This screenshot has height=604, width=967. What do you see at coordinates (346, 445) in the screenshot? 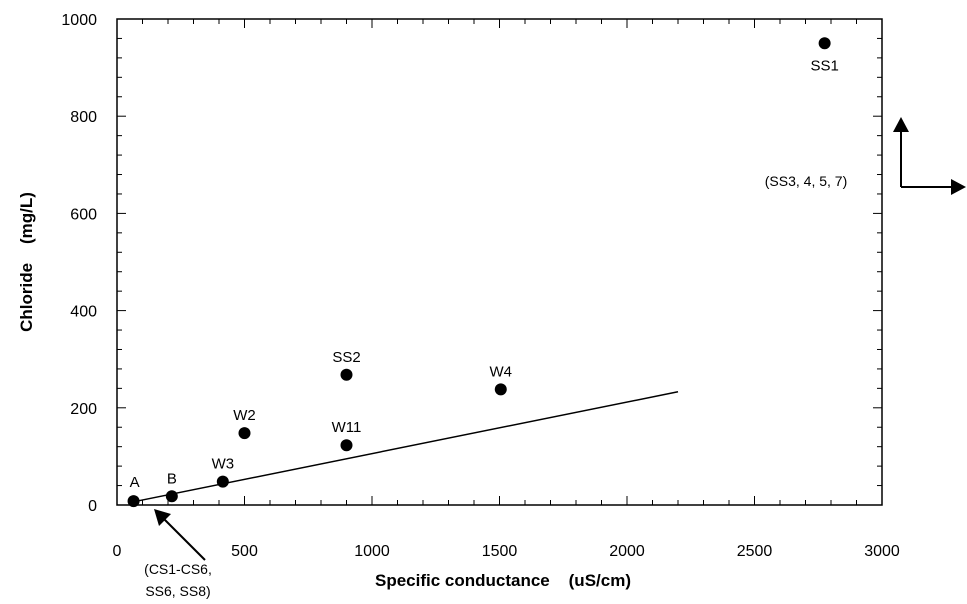
I see `data-point-w11` at bounding box center [346, 445].